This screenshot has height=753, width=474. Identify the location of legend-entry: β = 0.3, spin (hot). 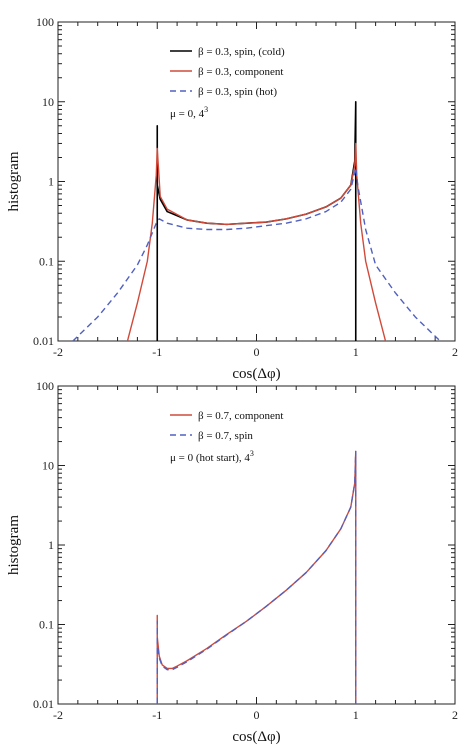
(237, 92).